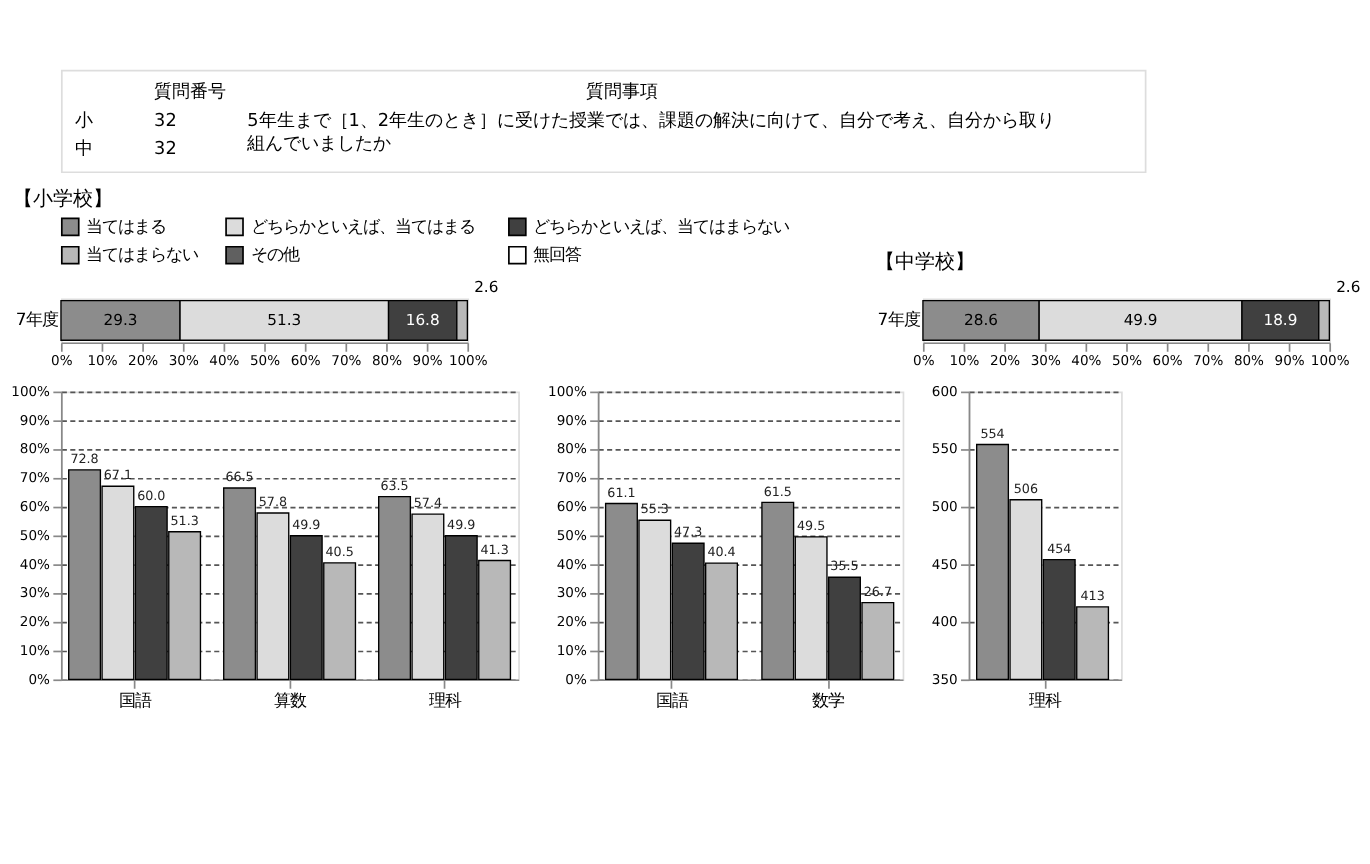 This screenshot has width=1370, height=864. Describe the element at coordinates (661, 225) in the screenshot. I see `legend-label: どちらかといえば、当てはまらない` at that location.